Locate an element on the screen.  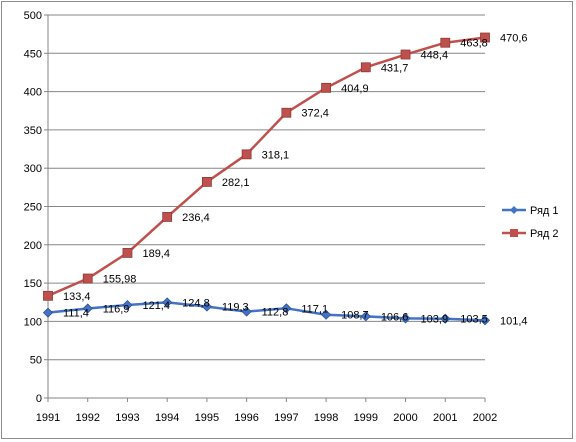
y-tick-label: 250 is located at coordinates (33, 208).